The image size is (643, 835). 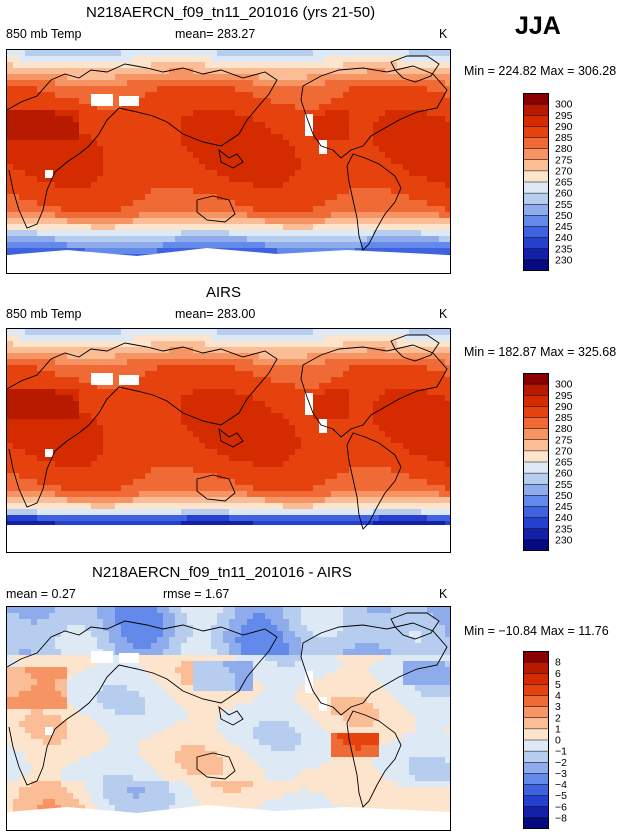 I want to click on season-label: JJA, so click(x=538, y=26).